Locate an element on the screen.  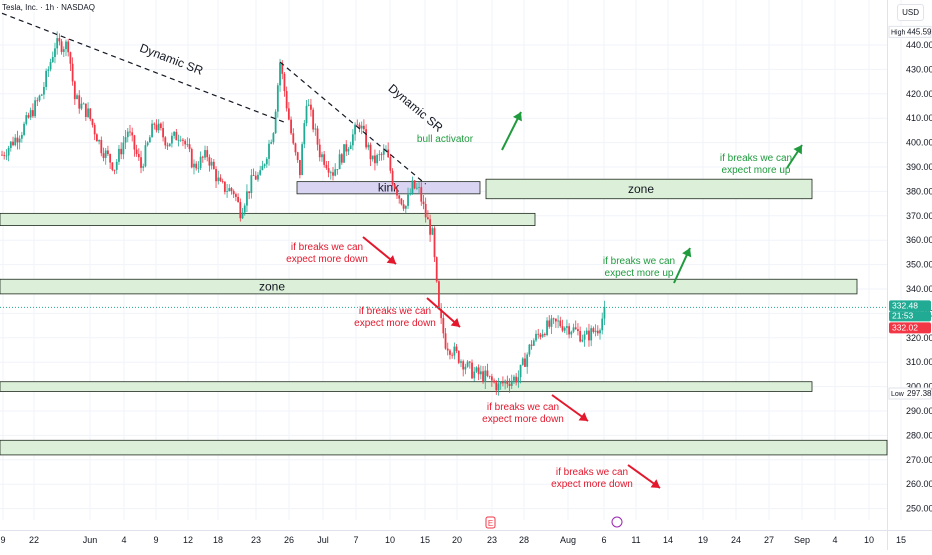
currency-button: USD is located at coordinates (910, 12).